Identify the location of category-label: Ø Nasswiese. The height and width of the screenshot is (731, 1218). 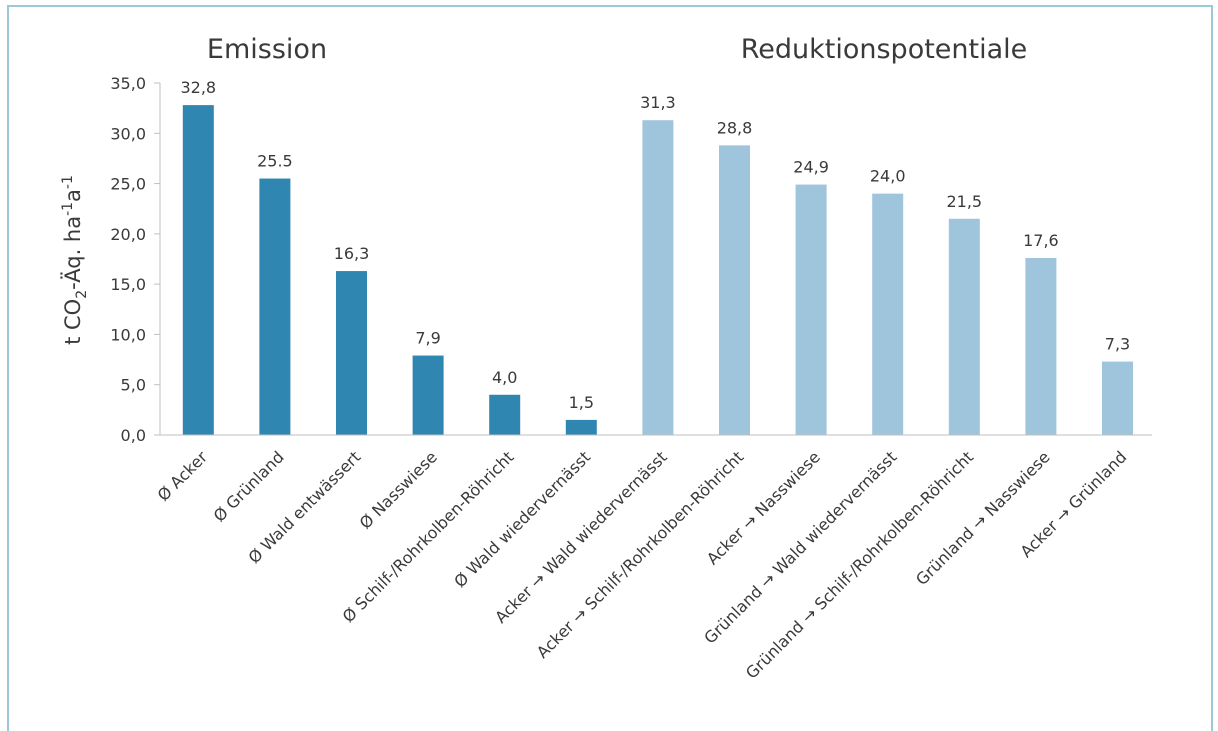
(398, 489).